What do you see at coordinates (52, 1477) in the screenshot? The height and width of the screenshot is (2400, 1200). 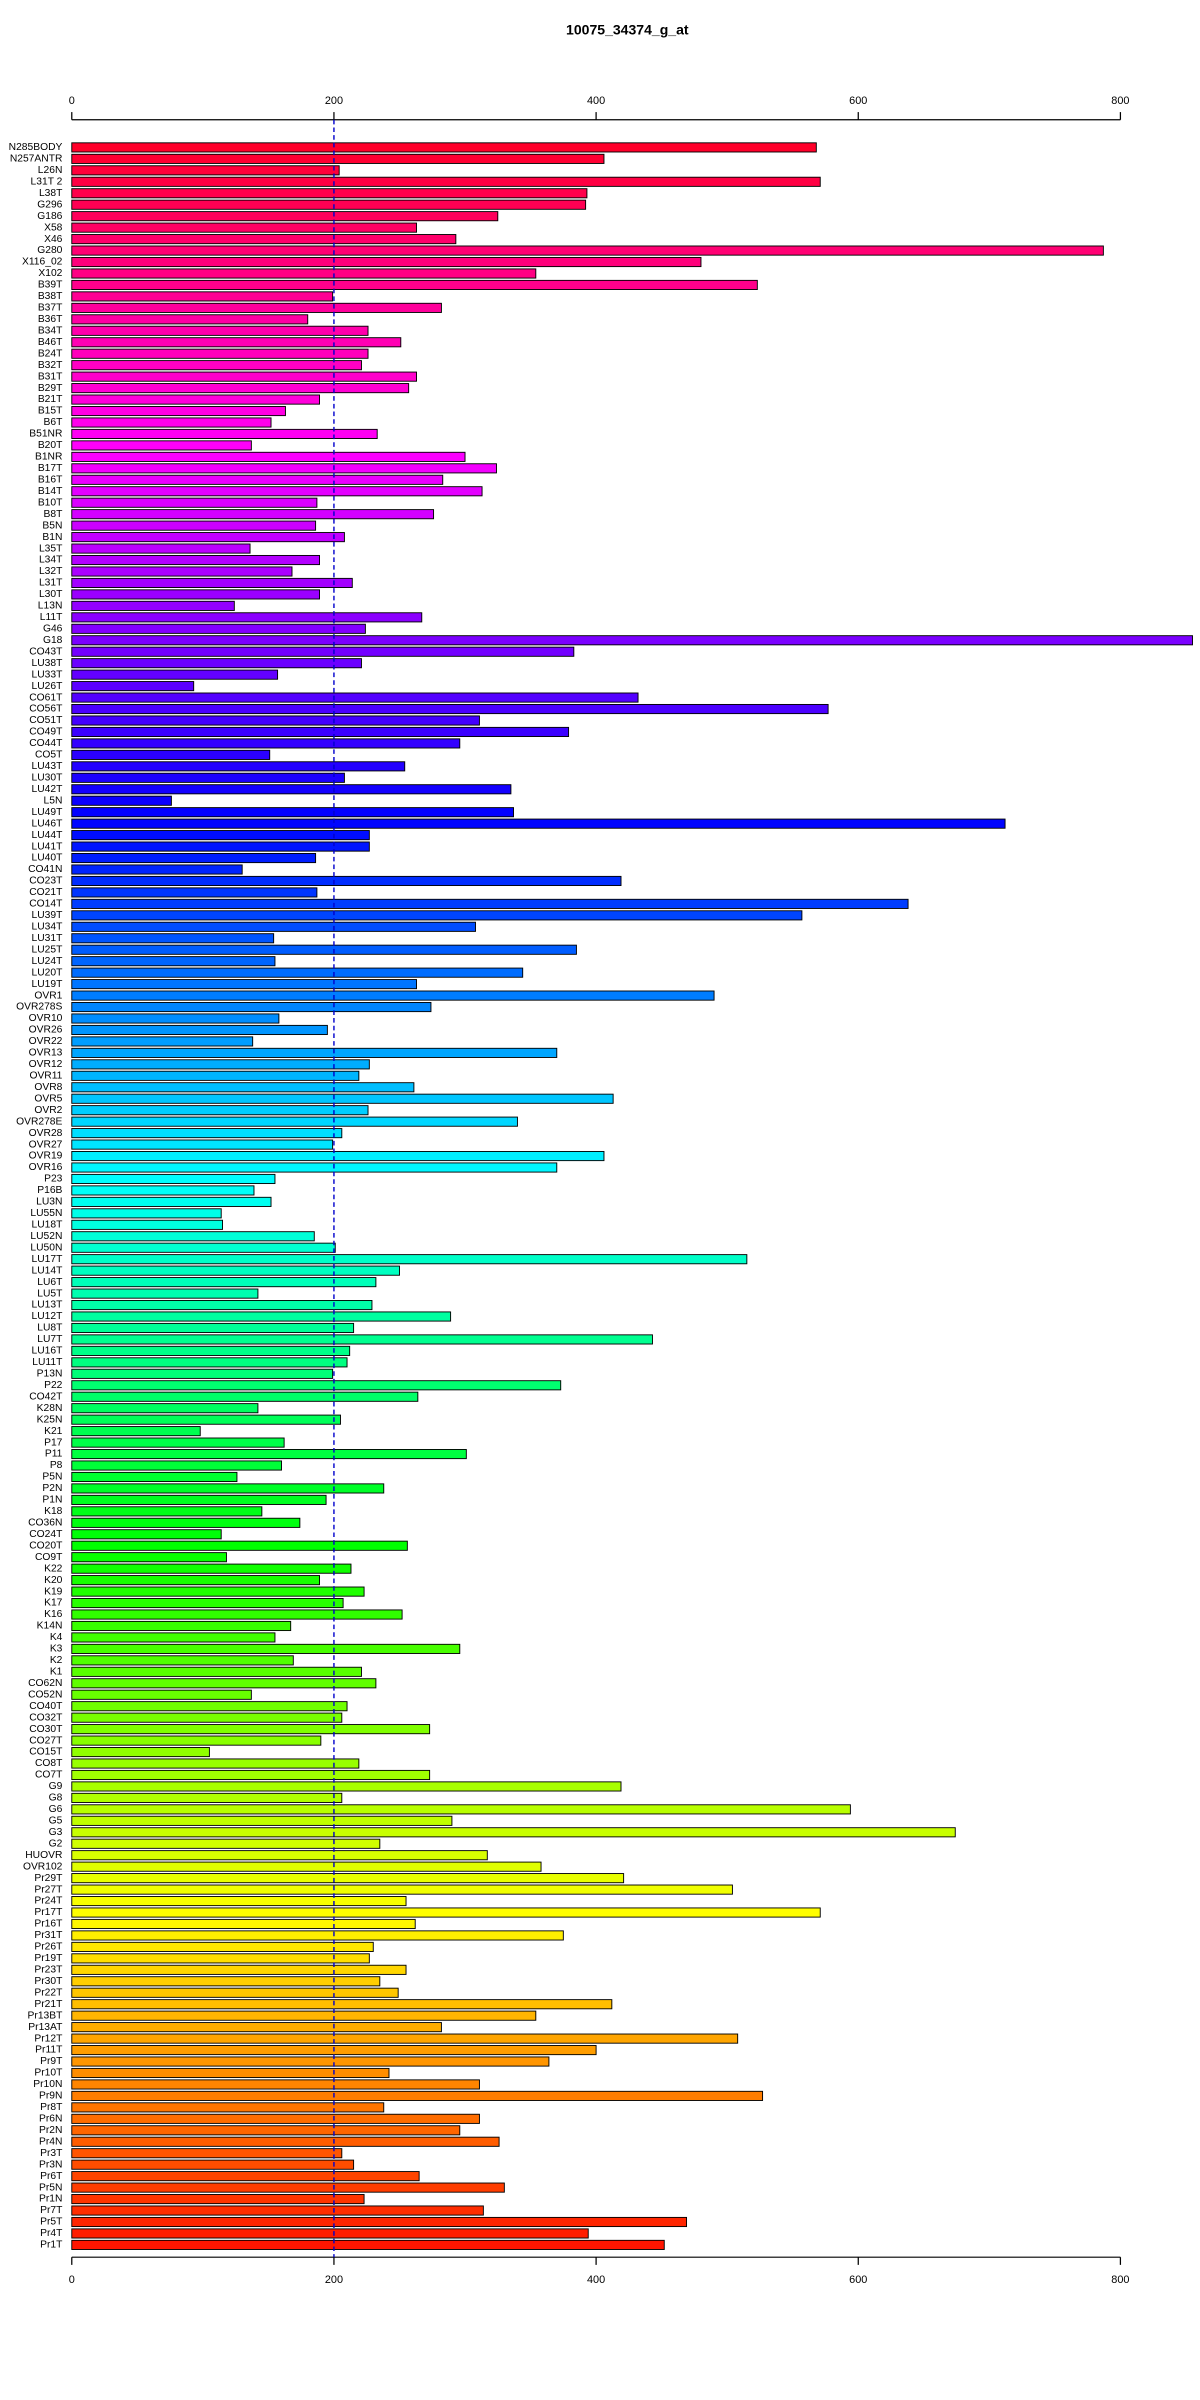 I see `category-label: P5N` at bounding box center [52, 1477].